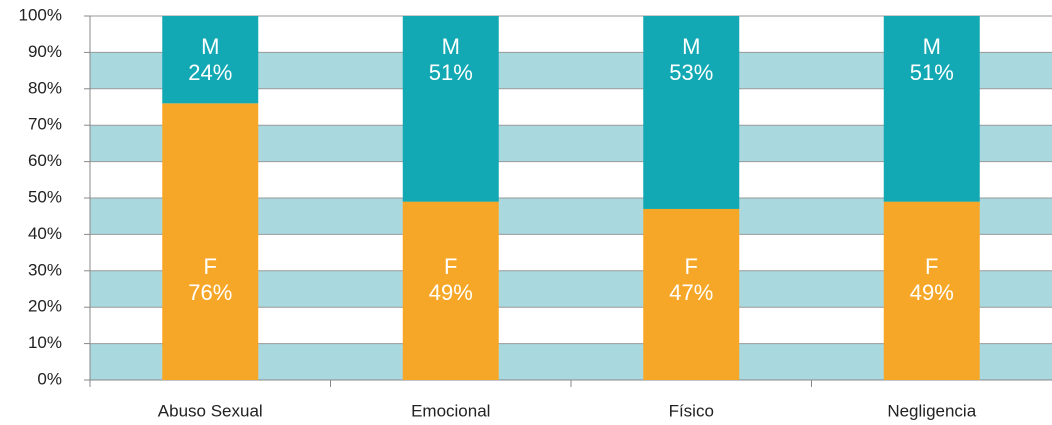 This screenshot has width=1052, height=425. What do you see at coordinates (49, 378) in the screenshot?
I see `y-tick-label: 0%` at bounding box center [49, 378].